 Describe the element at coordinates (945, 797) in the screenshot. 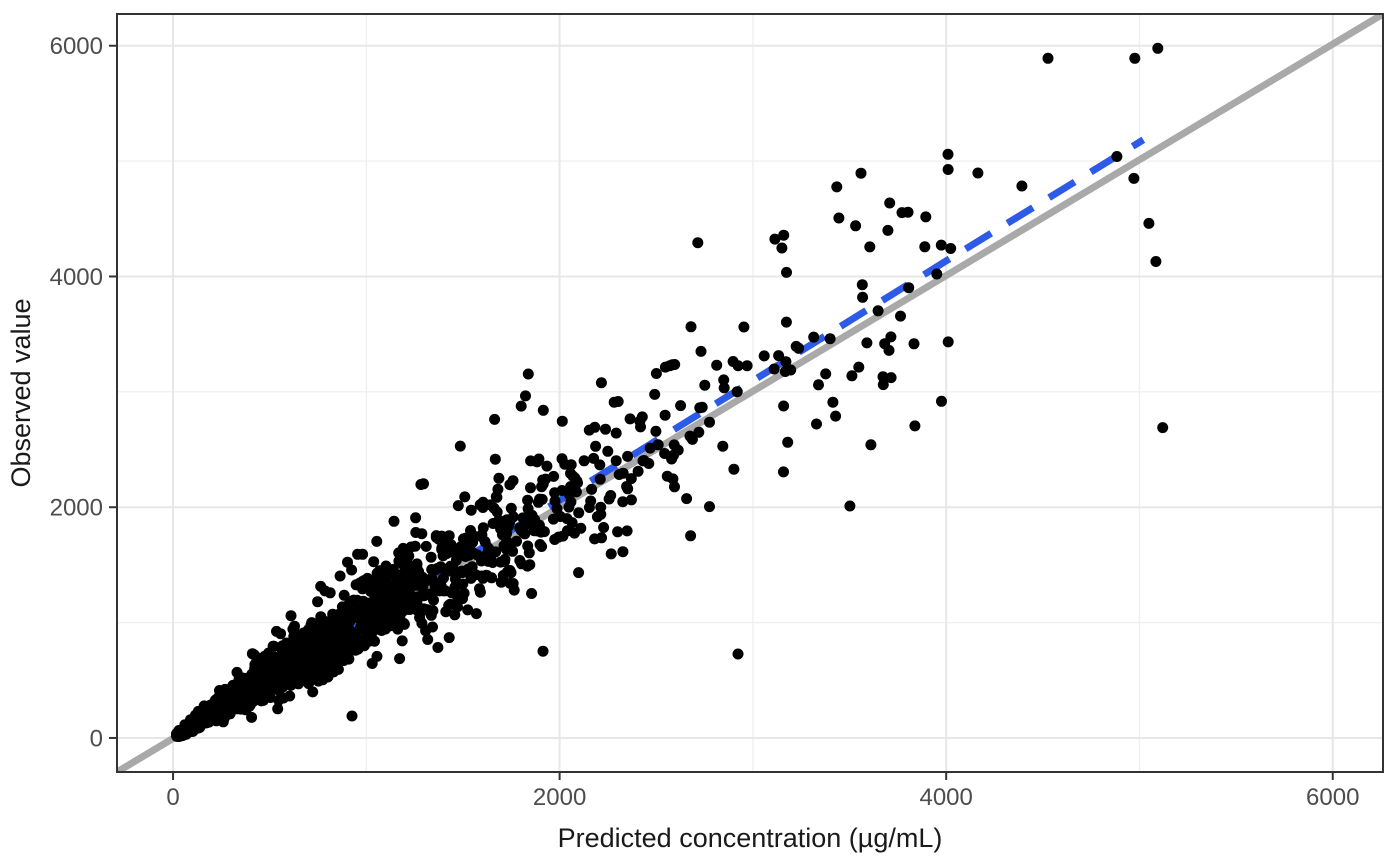

I see `x-tick-label: 4000` at that location.